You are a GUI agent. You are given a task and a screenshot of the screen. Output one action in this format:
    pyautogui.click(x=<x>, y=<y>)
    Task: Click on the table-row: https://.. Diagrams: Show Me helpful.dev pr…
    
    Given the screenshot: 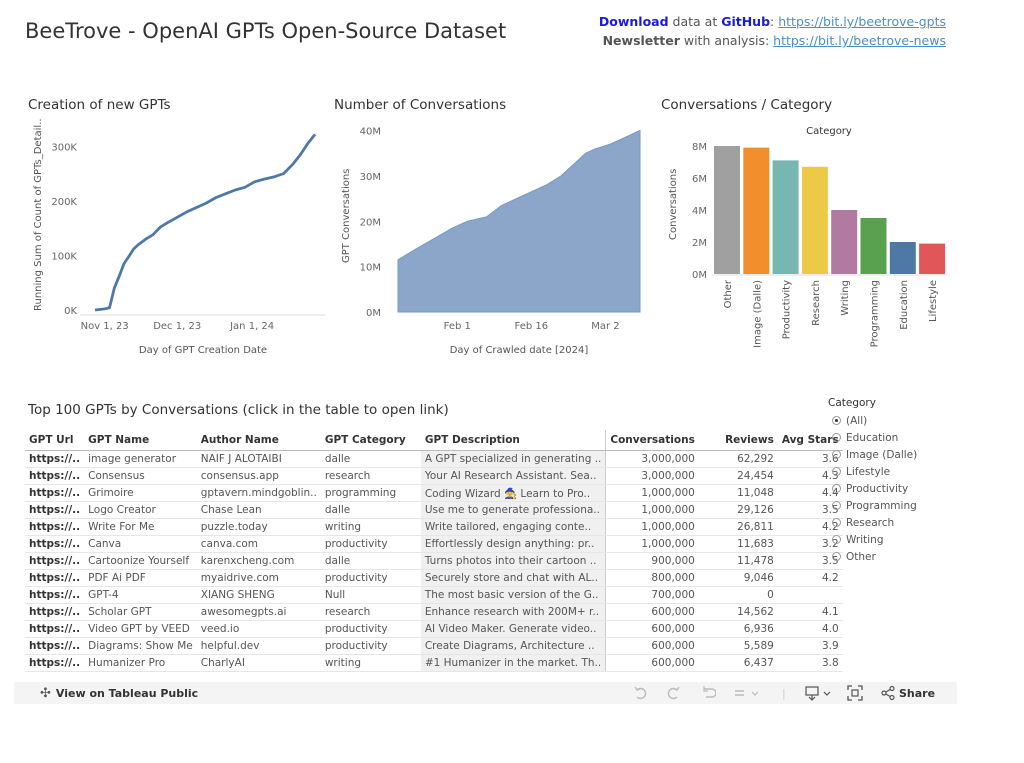 What is the action you would take?
    pyautogui.click(x=434, y=646)
    